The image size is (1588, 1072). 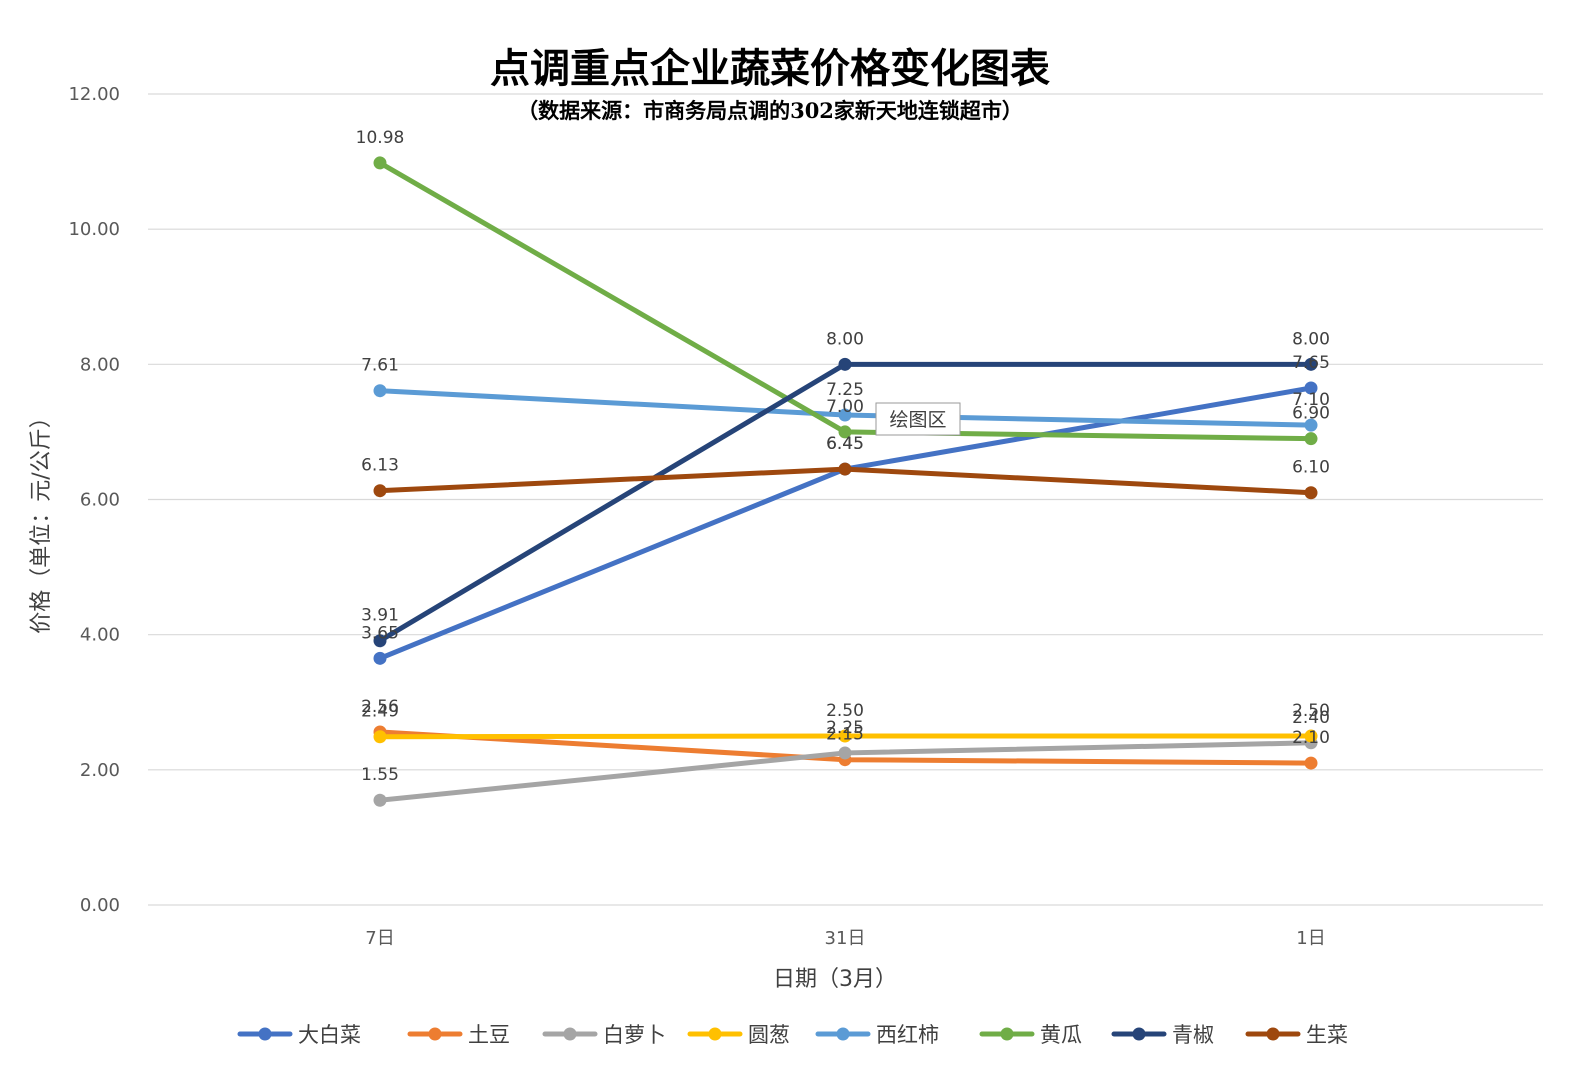 What do you see at coordinates (380, 707) in the screenshot?
I see `data-label: 2.56` at bounding box center [380, 707].